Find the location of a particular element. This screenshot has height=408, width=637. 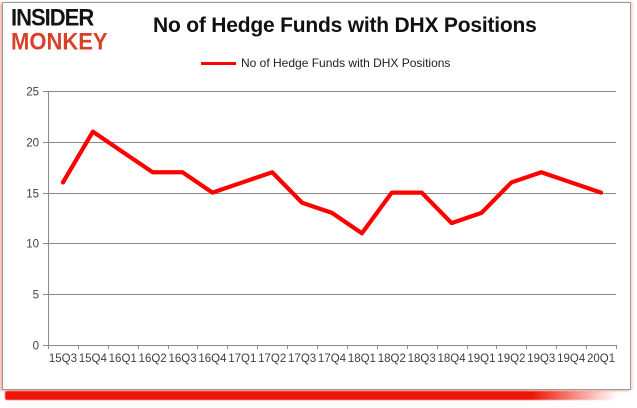

logo-word-monkey: MONKEY is located at coordinates (59, 41).